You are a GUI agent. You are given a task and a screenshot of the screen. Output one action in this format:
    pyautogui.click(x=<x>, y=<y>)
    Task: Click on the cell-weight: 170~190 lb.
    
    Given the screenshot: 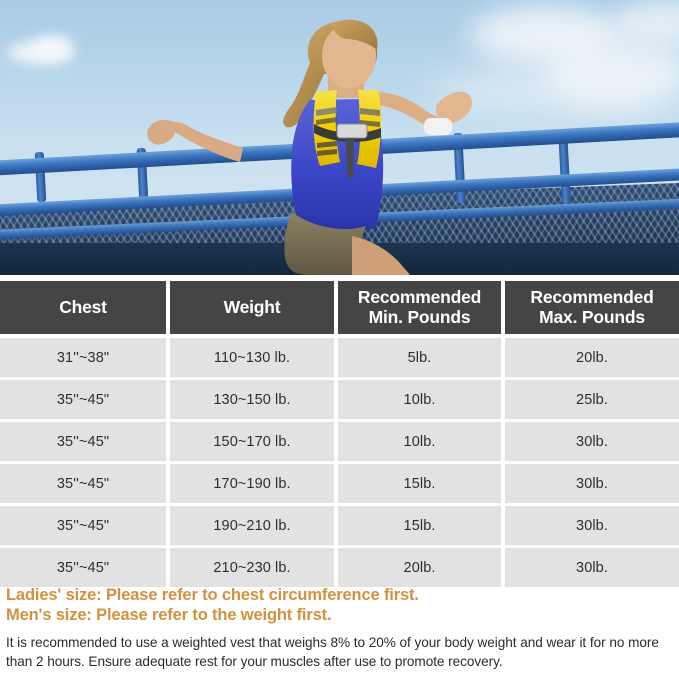 What is the action you would take?
    pyautogui.click(x=252, y=483)
    